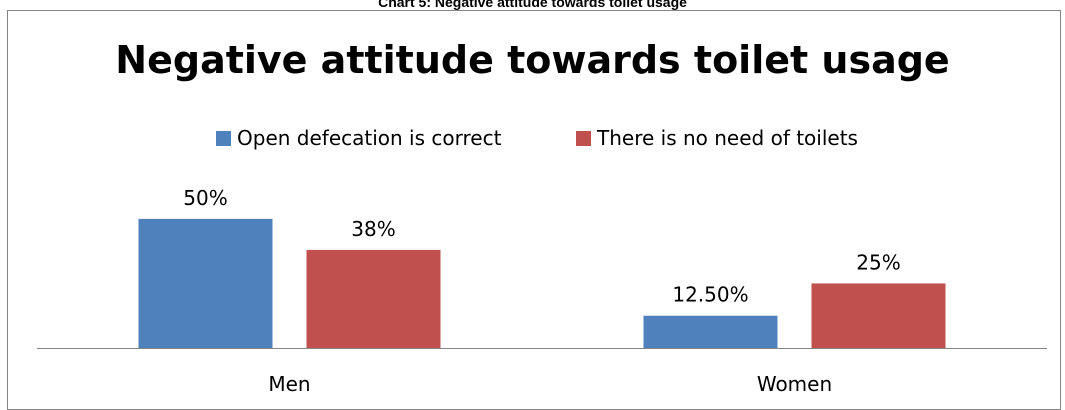 This screenshot has height=410, width=1065. I want to click on legend-item-series-2: There is no need of toilets, so click(717, 138).